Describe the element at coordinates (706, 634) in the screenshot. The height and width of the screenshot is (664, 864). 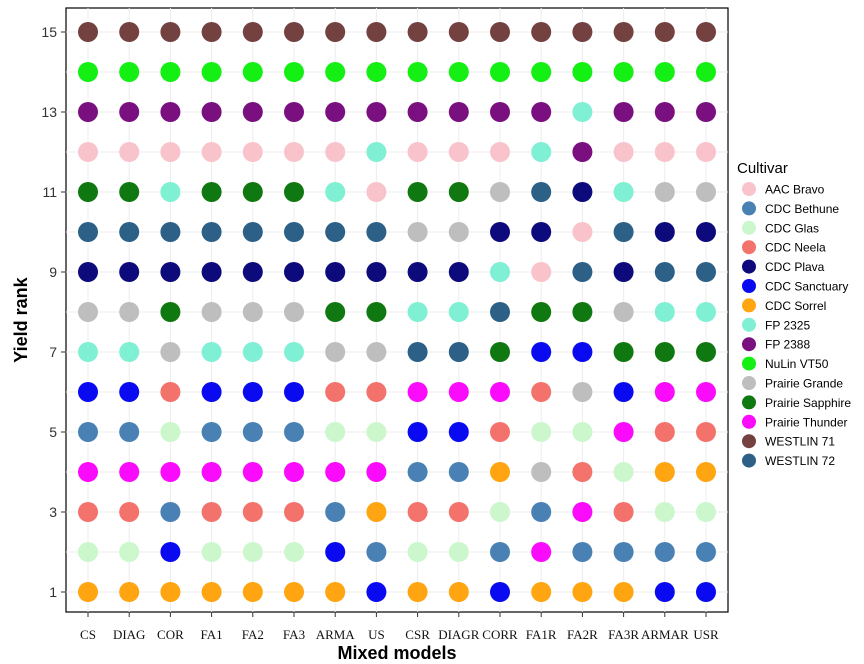
I see `x-tick-label: USR` at that location.